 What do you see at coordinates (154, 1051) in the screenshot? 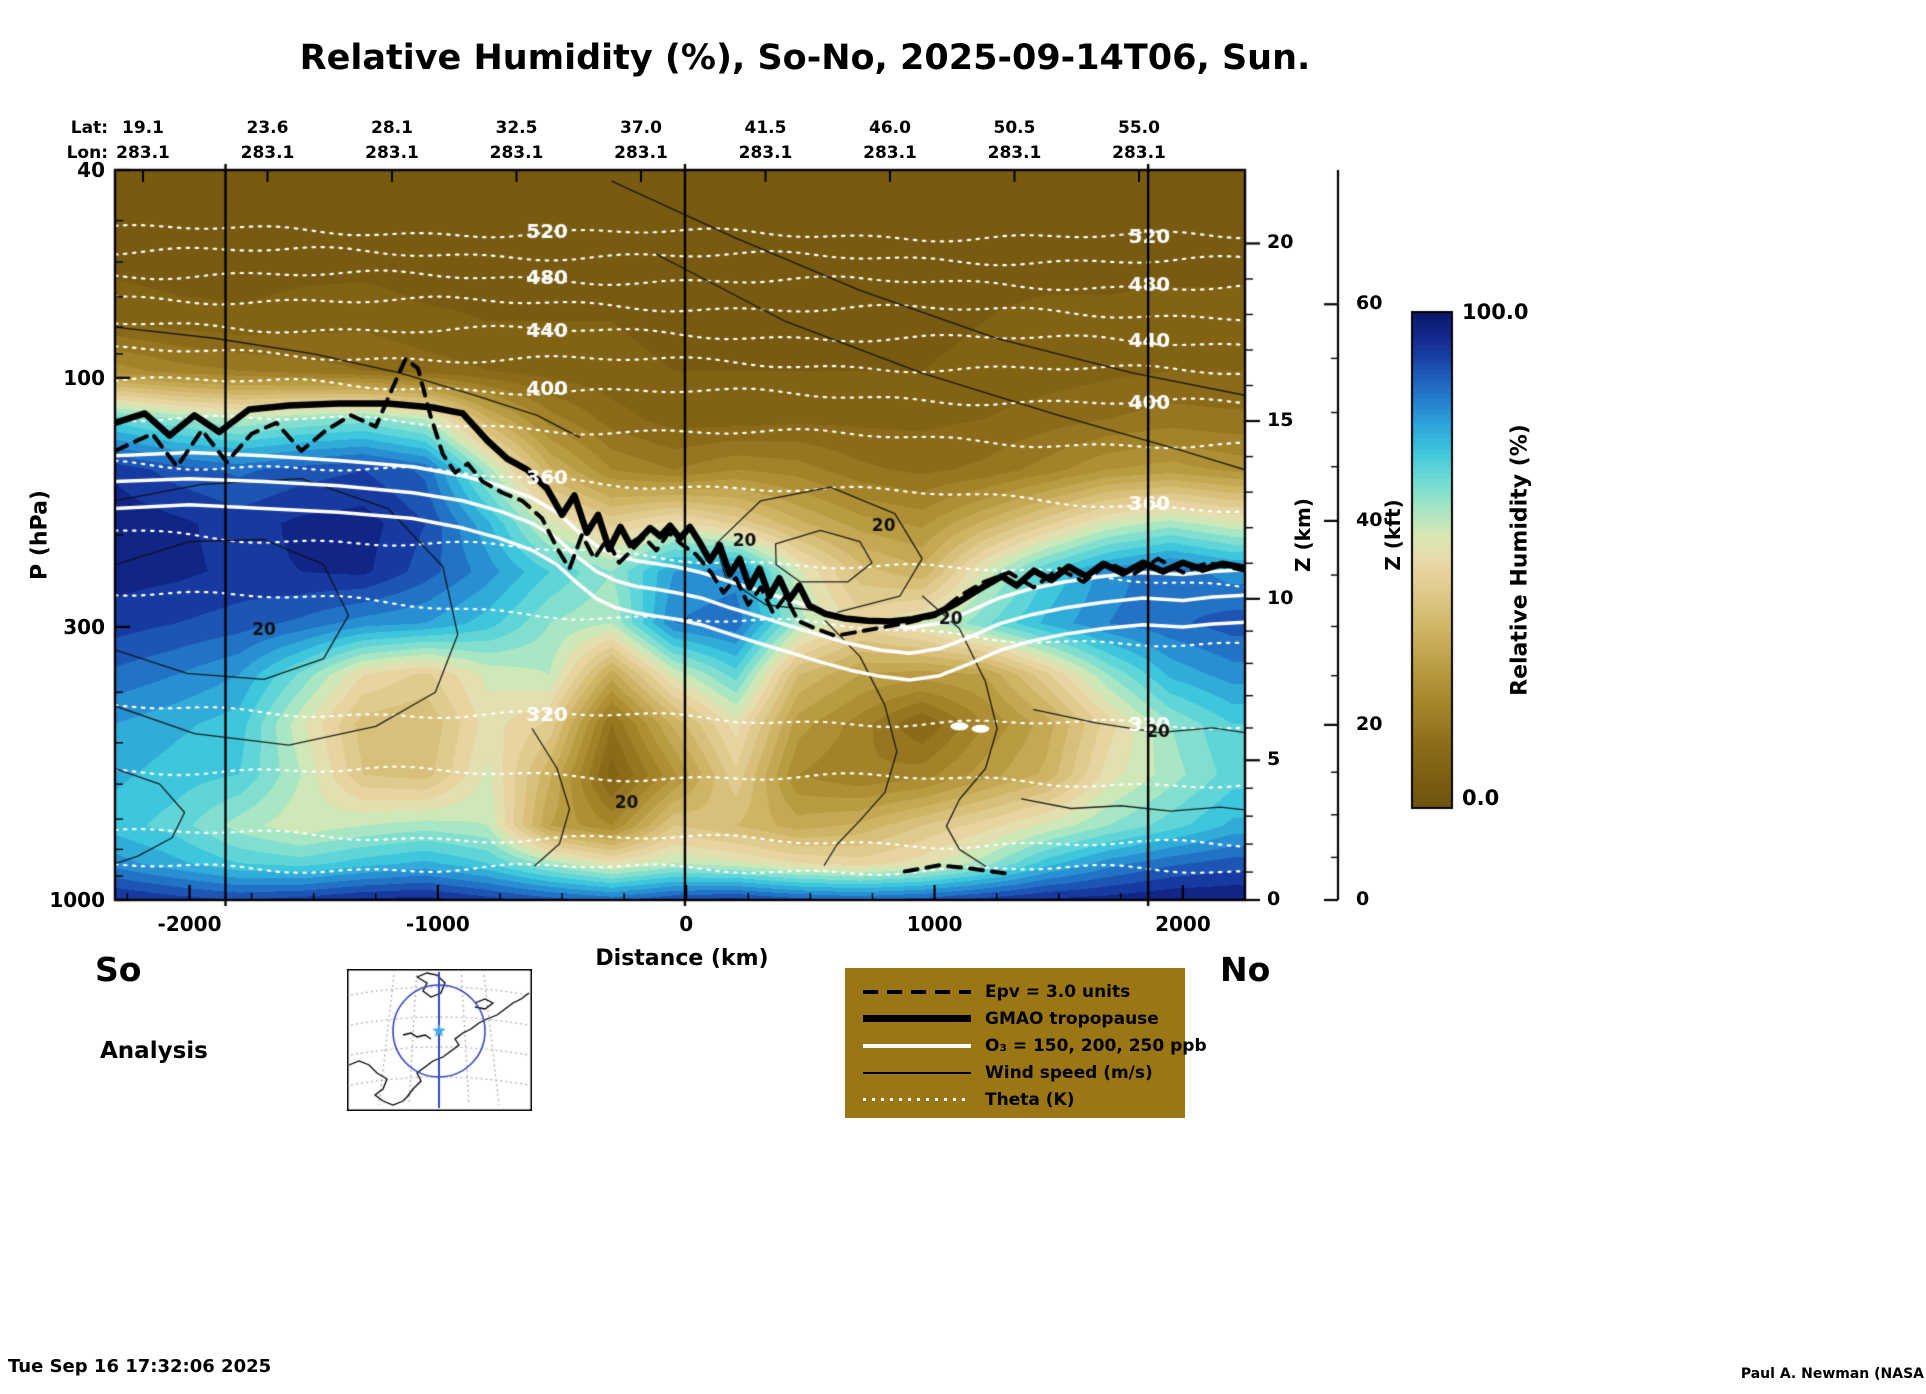
I see `analysis-label: Analysis` at bounding box center [154, 1051].